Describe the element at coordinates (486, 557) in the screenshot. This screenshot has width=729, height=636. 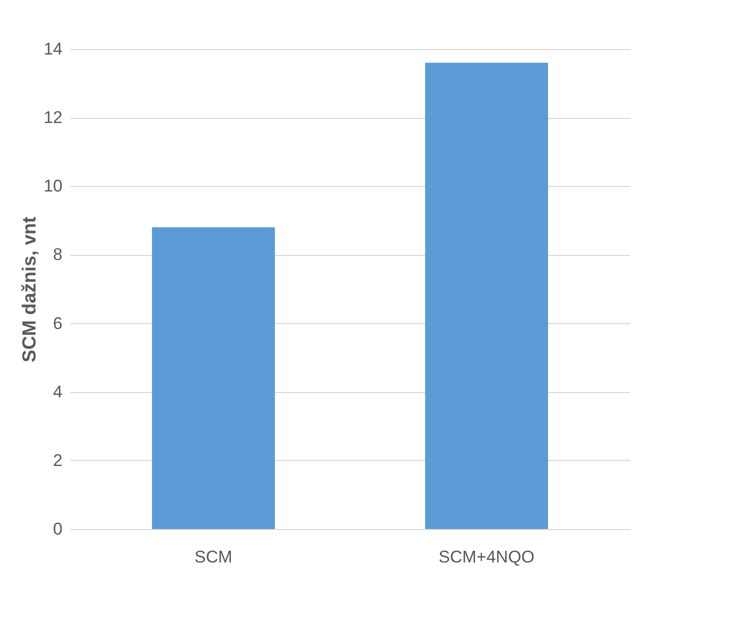
I see `x-tick-label: SCM+4NQO` at that location.